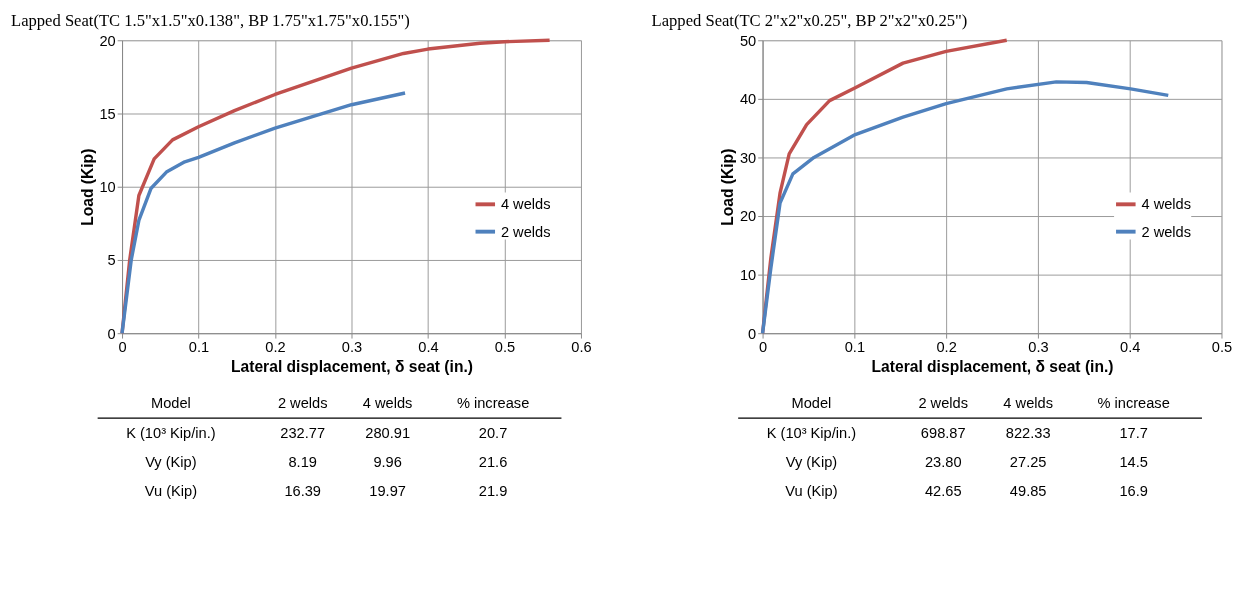  Describe the element at coordinates (107, 113) in the screenshot. I see `y-tick-label: 15` at that location.